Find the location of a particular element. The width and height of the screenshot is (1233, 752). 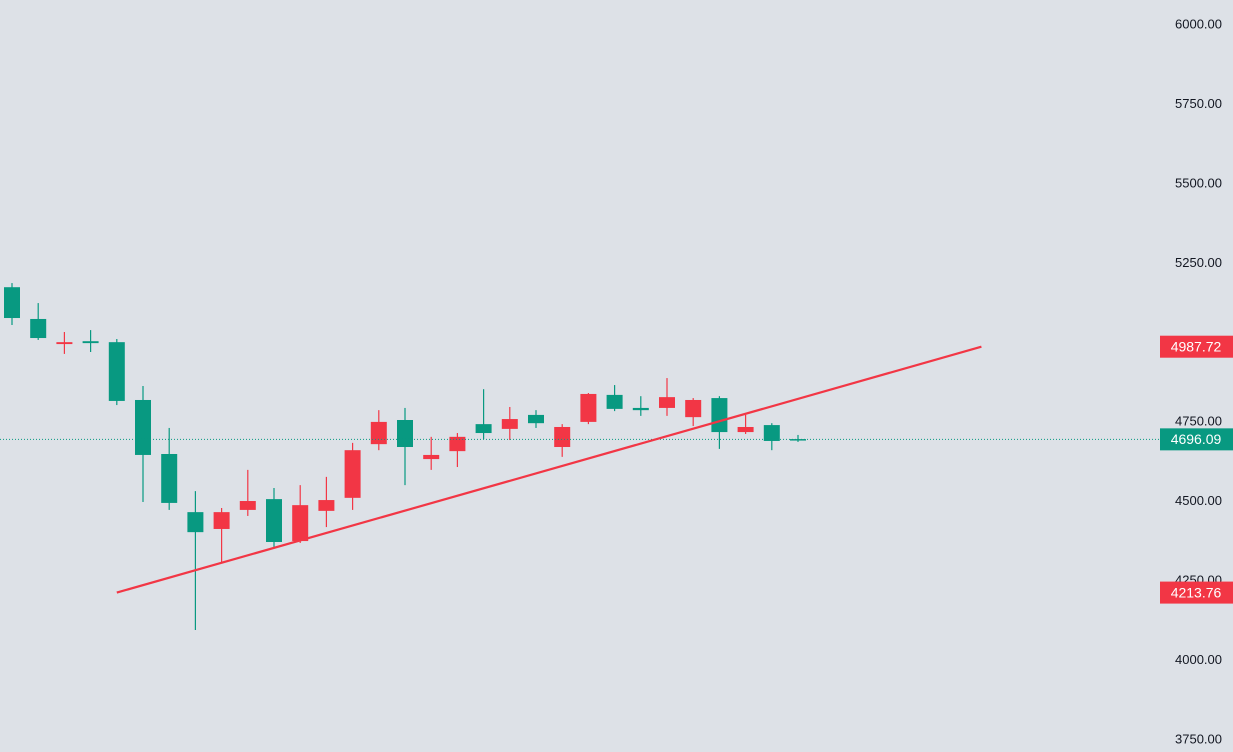

y-tick-label: 5750.00 is located at coordinates (1198, 103).